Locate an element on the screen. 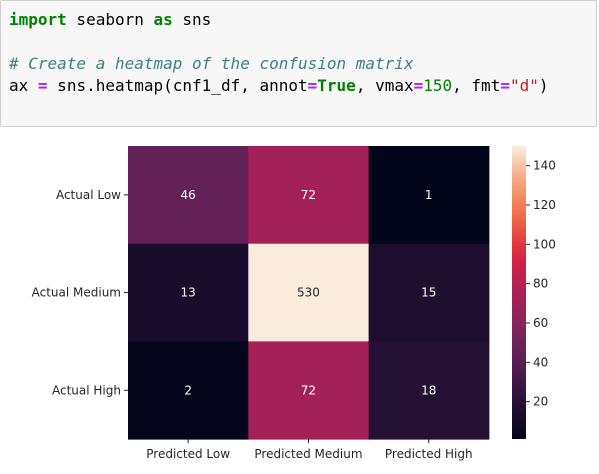 This screenshot has height=474, width=599. fmt-value: "d" is located at coordinates (524, 85).